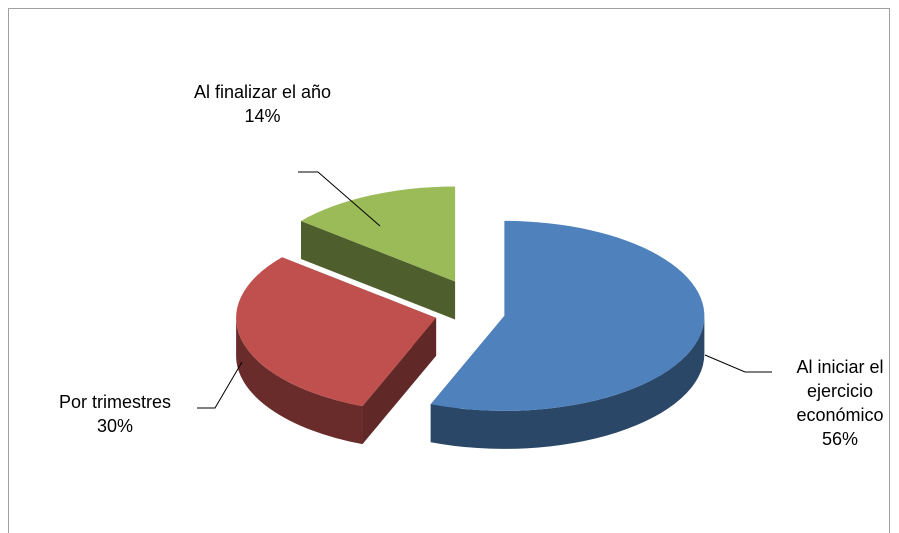 The height and width of the screenshot is (533, 899). Describe the element at coordinates (262, 116) in the screenshot. I see `value-label: 14%` at that location.